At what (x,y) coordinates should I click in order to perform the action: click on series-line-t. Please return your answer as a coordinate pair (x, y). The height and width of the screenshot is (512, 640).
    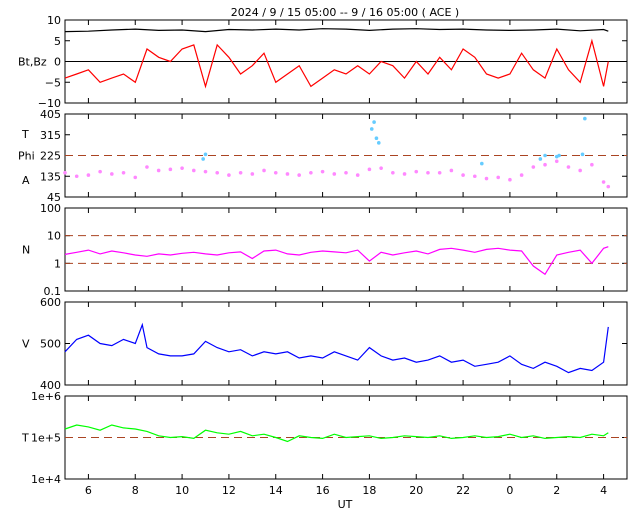
    Looking at the image, I should click on (336, 433).